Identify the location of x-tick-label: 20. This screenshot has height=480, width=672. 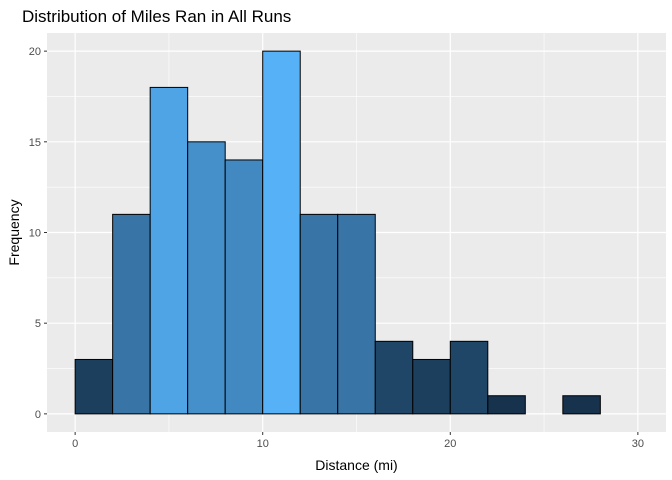
(450, 444).